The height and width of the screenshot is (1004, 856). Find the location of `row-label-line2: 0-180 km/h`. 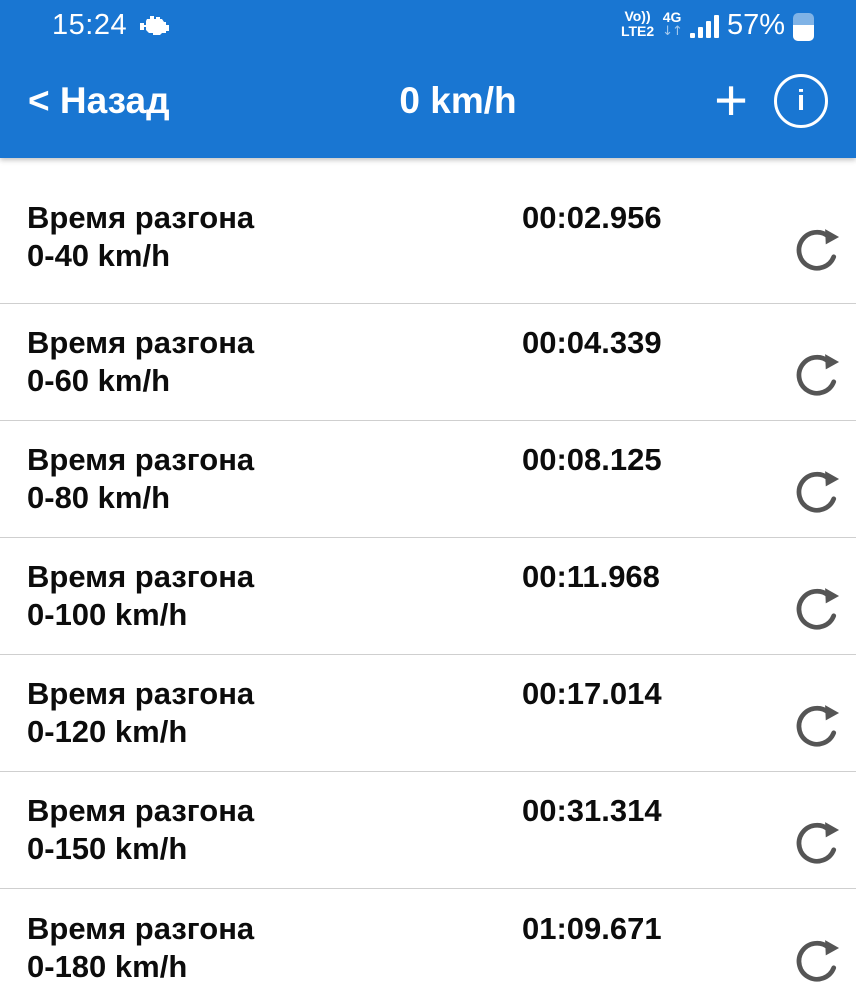

row-label-line2: 0-180 km/h is located at coordinates (107, 966).